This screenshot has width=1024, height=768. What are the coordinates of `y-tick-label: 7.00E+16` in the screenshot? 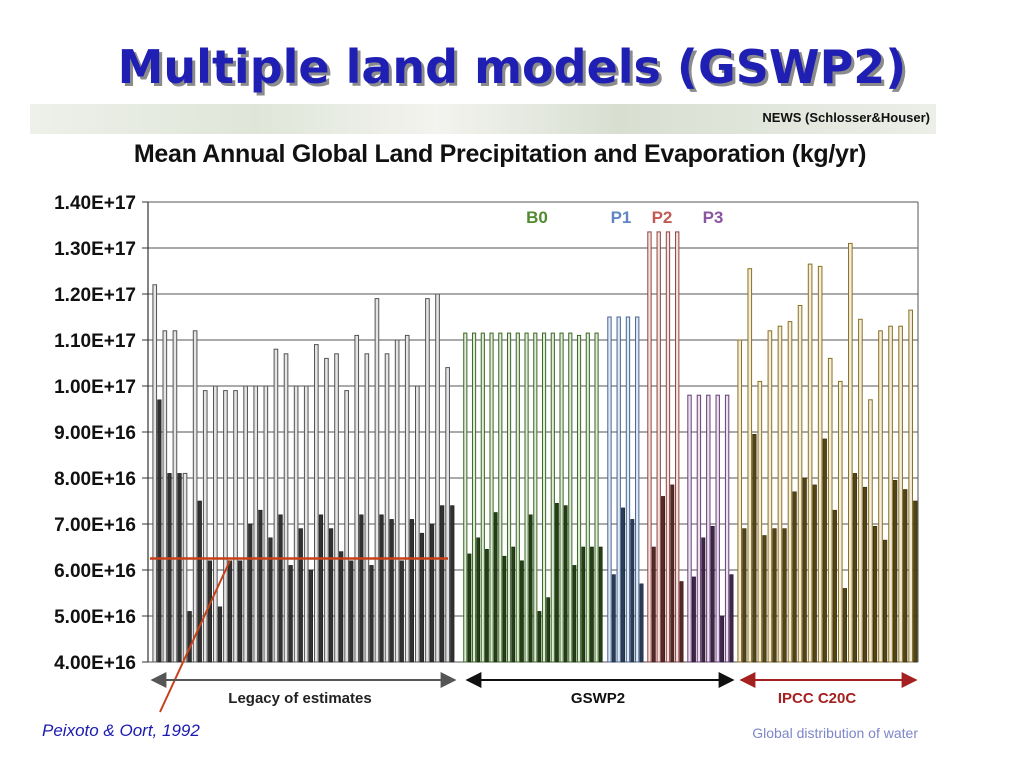 It's located at (95, 525).